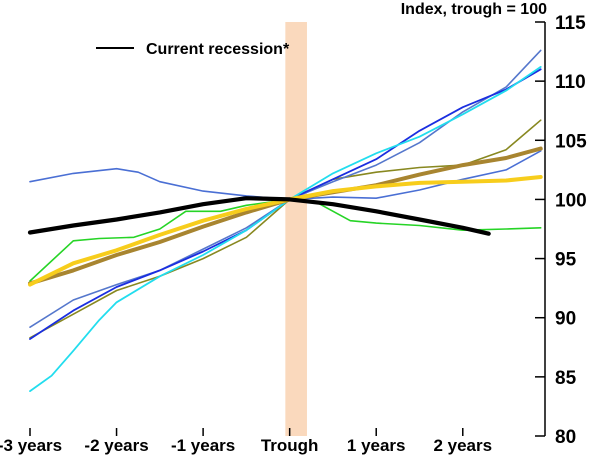 The width and height of the screenshot is (600, 455). I want to click on legend: Current recession*, so click(193, 49).